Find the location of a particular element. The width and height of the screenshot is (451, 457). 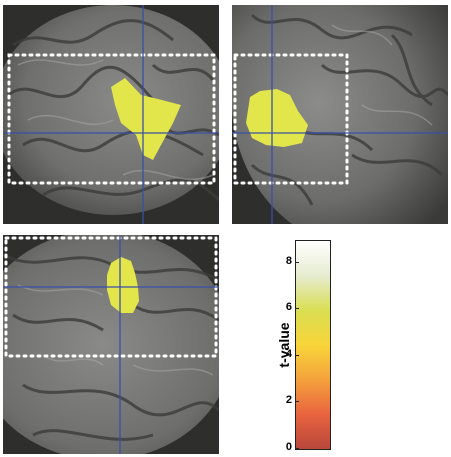

colorbar-tick-label: 2 is located at coordinates (288, 400).